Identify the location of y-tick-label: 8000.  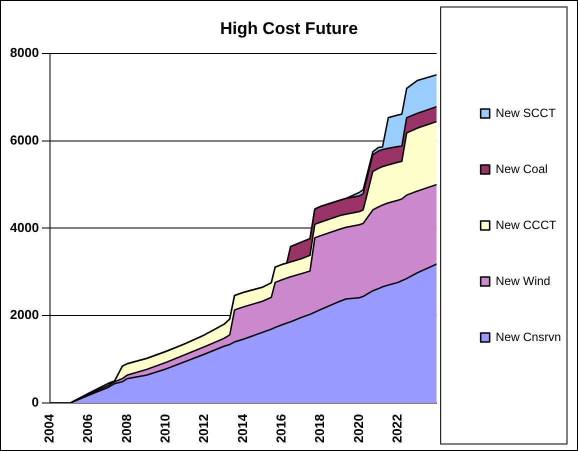
(24, 52).